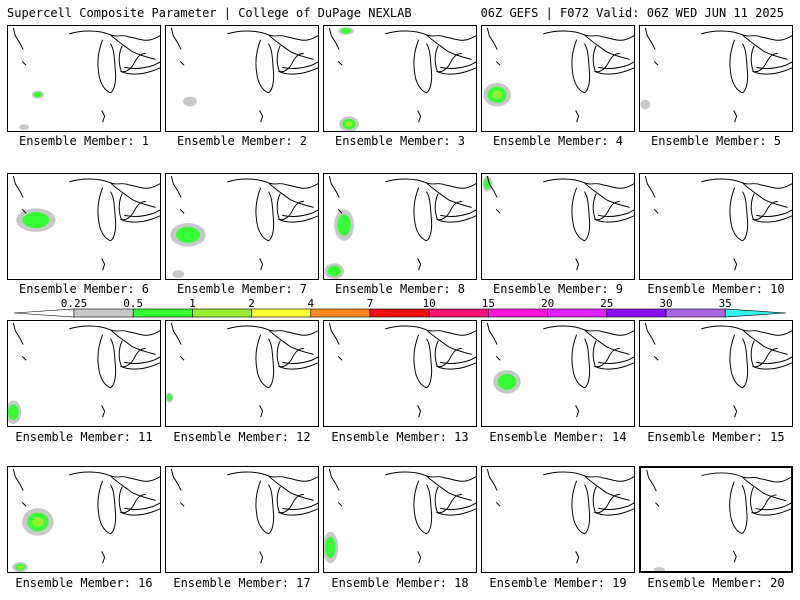 The image size is (800, 600). What do you see at coordinates (84, 583) in the screenshot?
I see `ensemble-member-label: Ensemble Member: 16` at bounding box center [84, 583].